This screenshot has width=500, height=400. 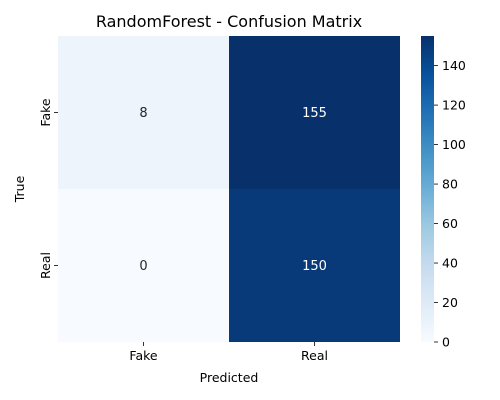 I want to click on heatmap-cell-fake-fake, so click(x=143, y=112).